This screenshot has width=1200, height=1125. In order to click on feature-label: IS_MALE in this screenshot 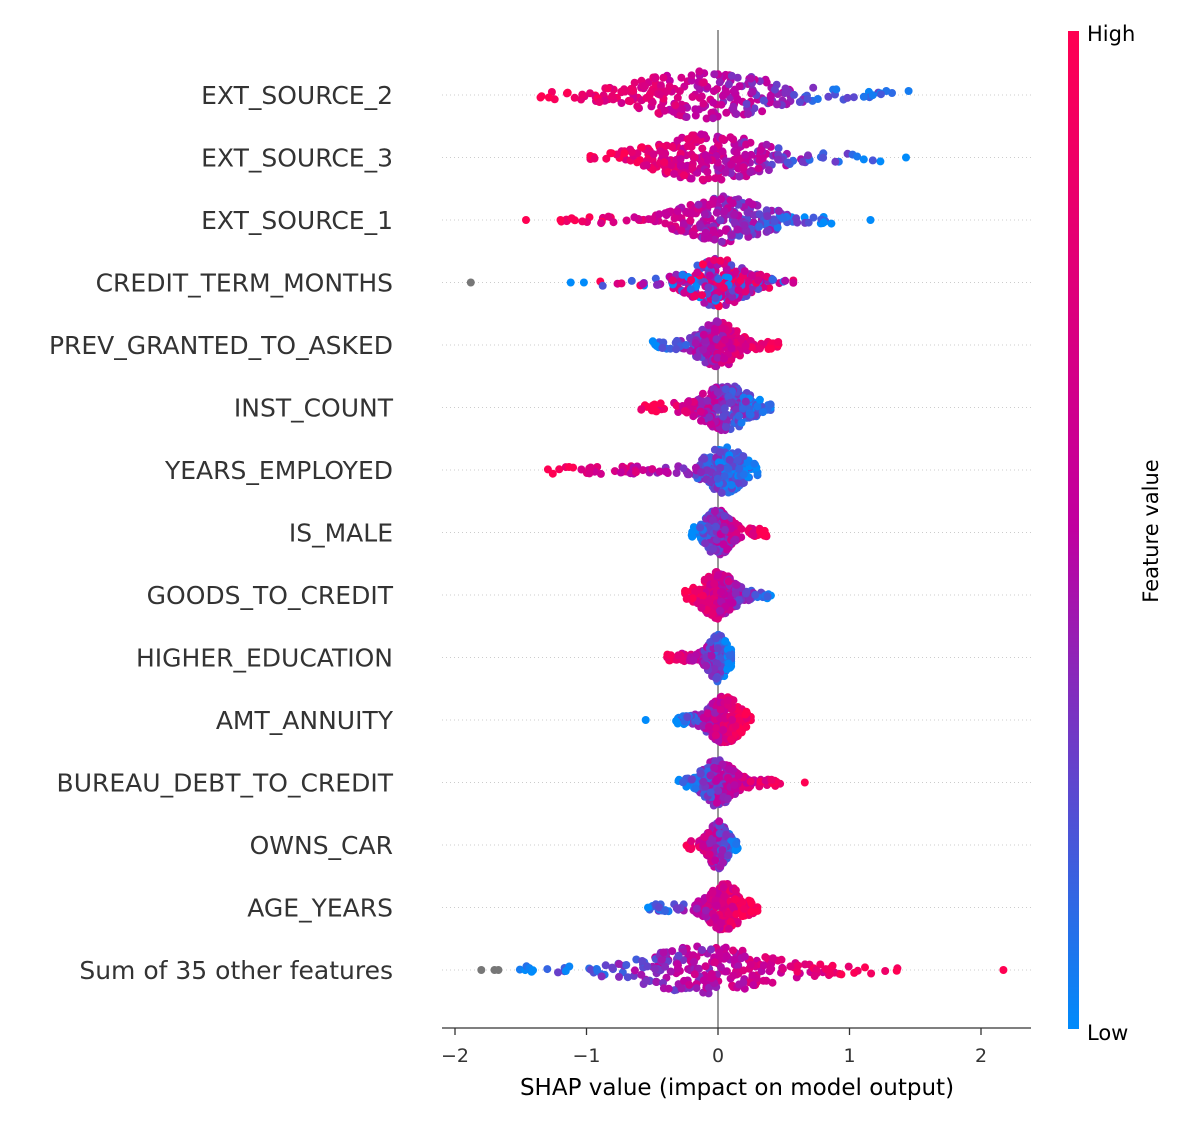, I will do `click(341, 533)`.